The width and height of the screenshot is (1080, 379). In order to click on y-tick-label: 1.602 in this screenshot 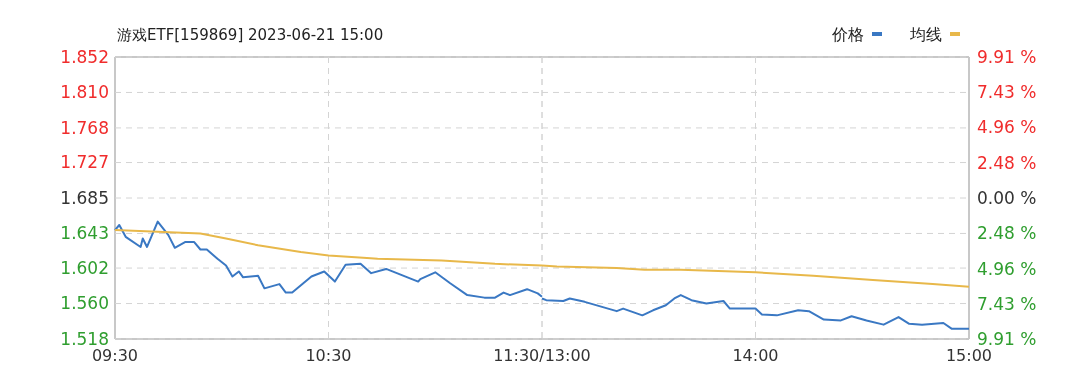, I will do `click(84, 268)`.